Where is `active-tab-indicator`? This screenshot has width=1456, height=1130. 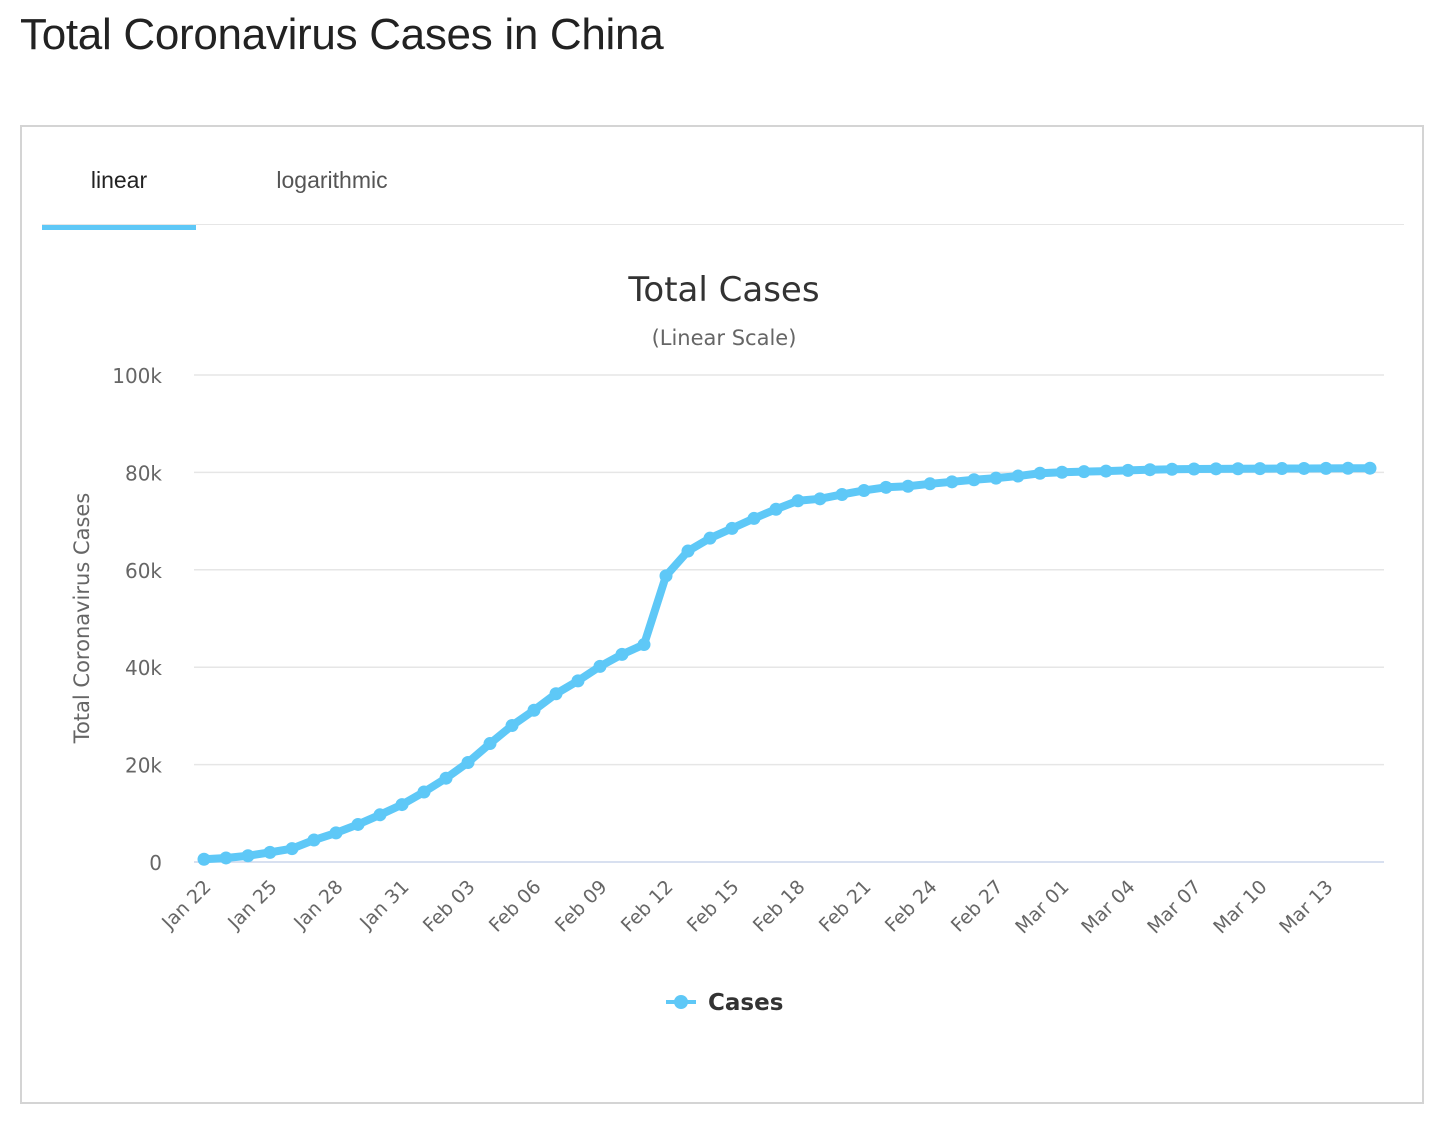
active-tab-indicator is located at coordinates (119, 227).